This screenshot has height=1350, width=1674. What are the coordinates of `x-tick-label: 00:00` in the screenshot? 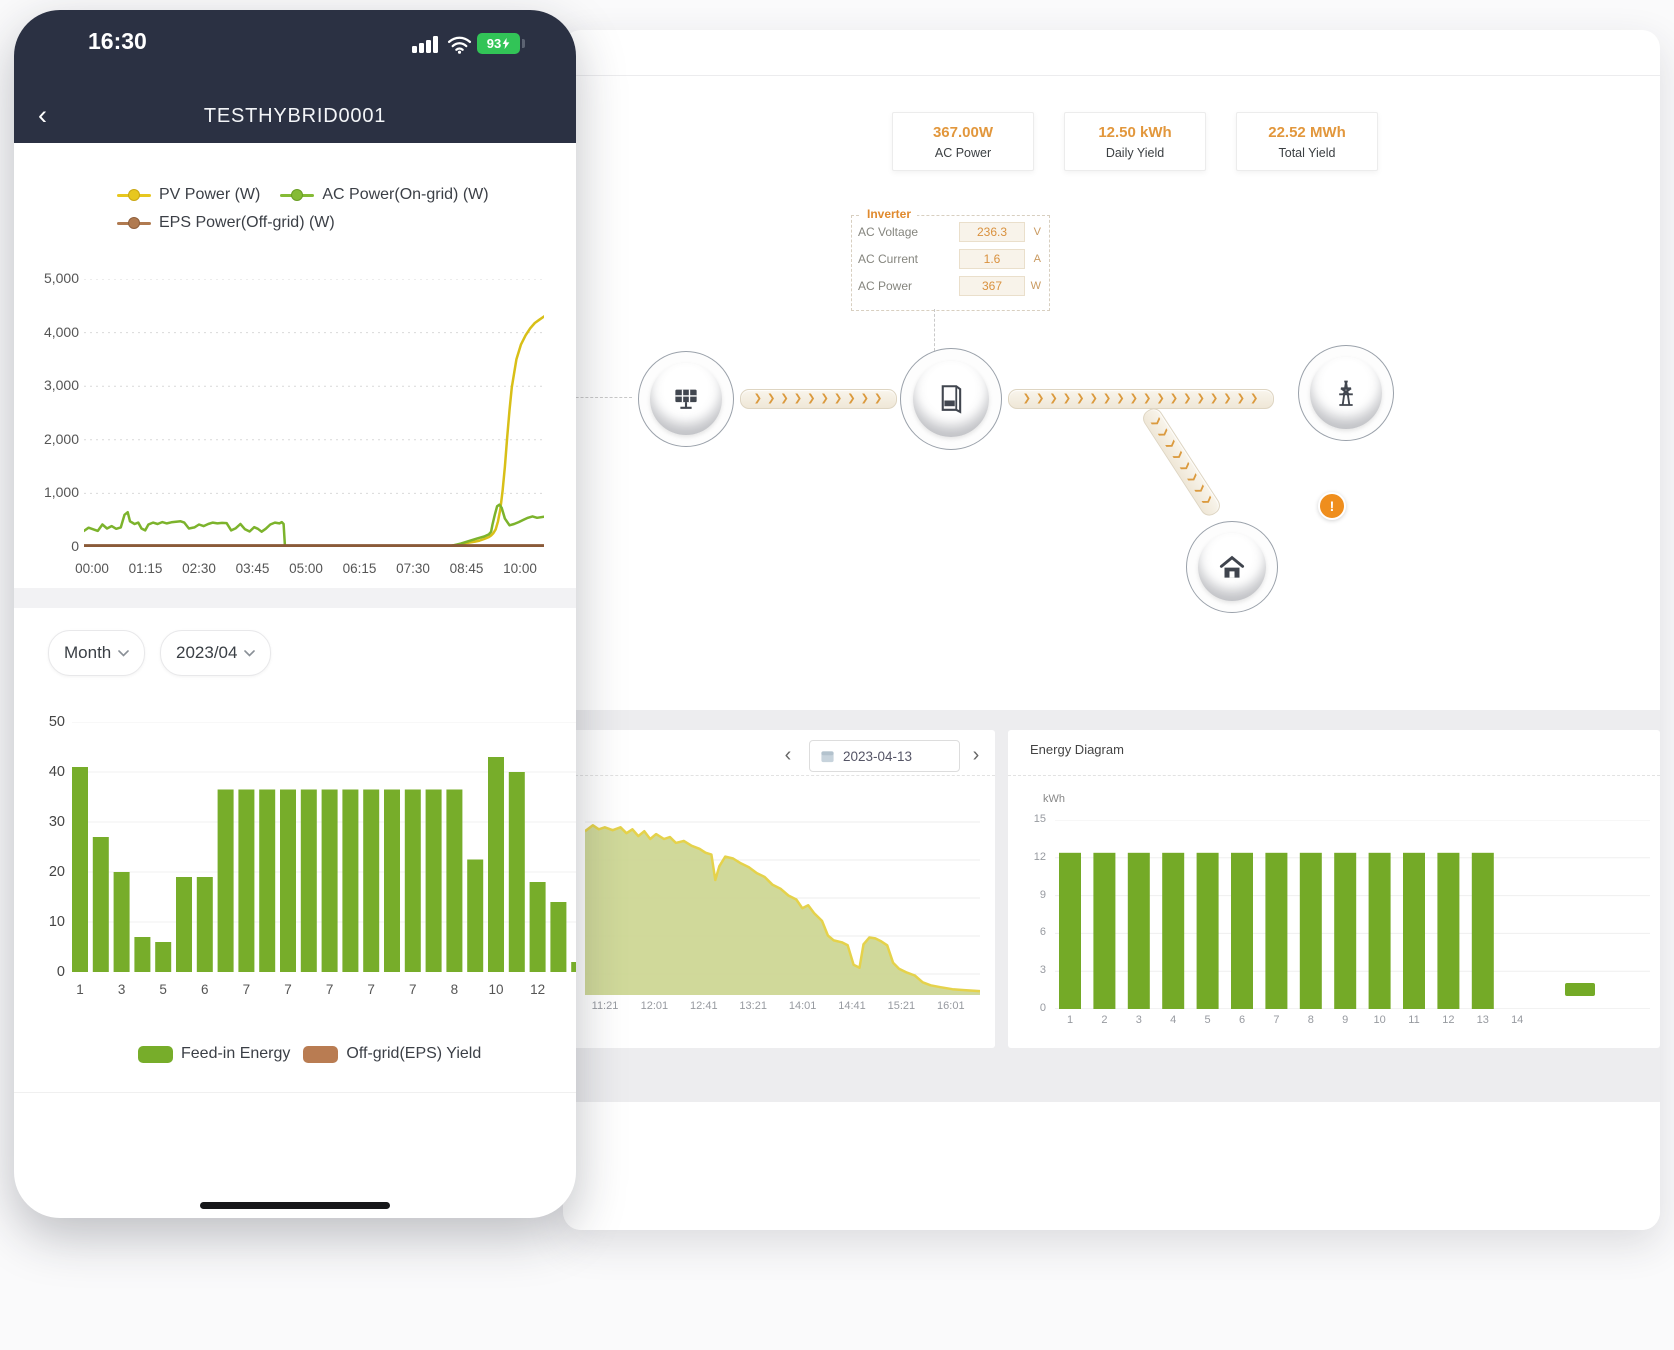 It's located at (92, 568).